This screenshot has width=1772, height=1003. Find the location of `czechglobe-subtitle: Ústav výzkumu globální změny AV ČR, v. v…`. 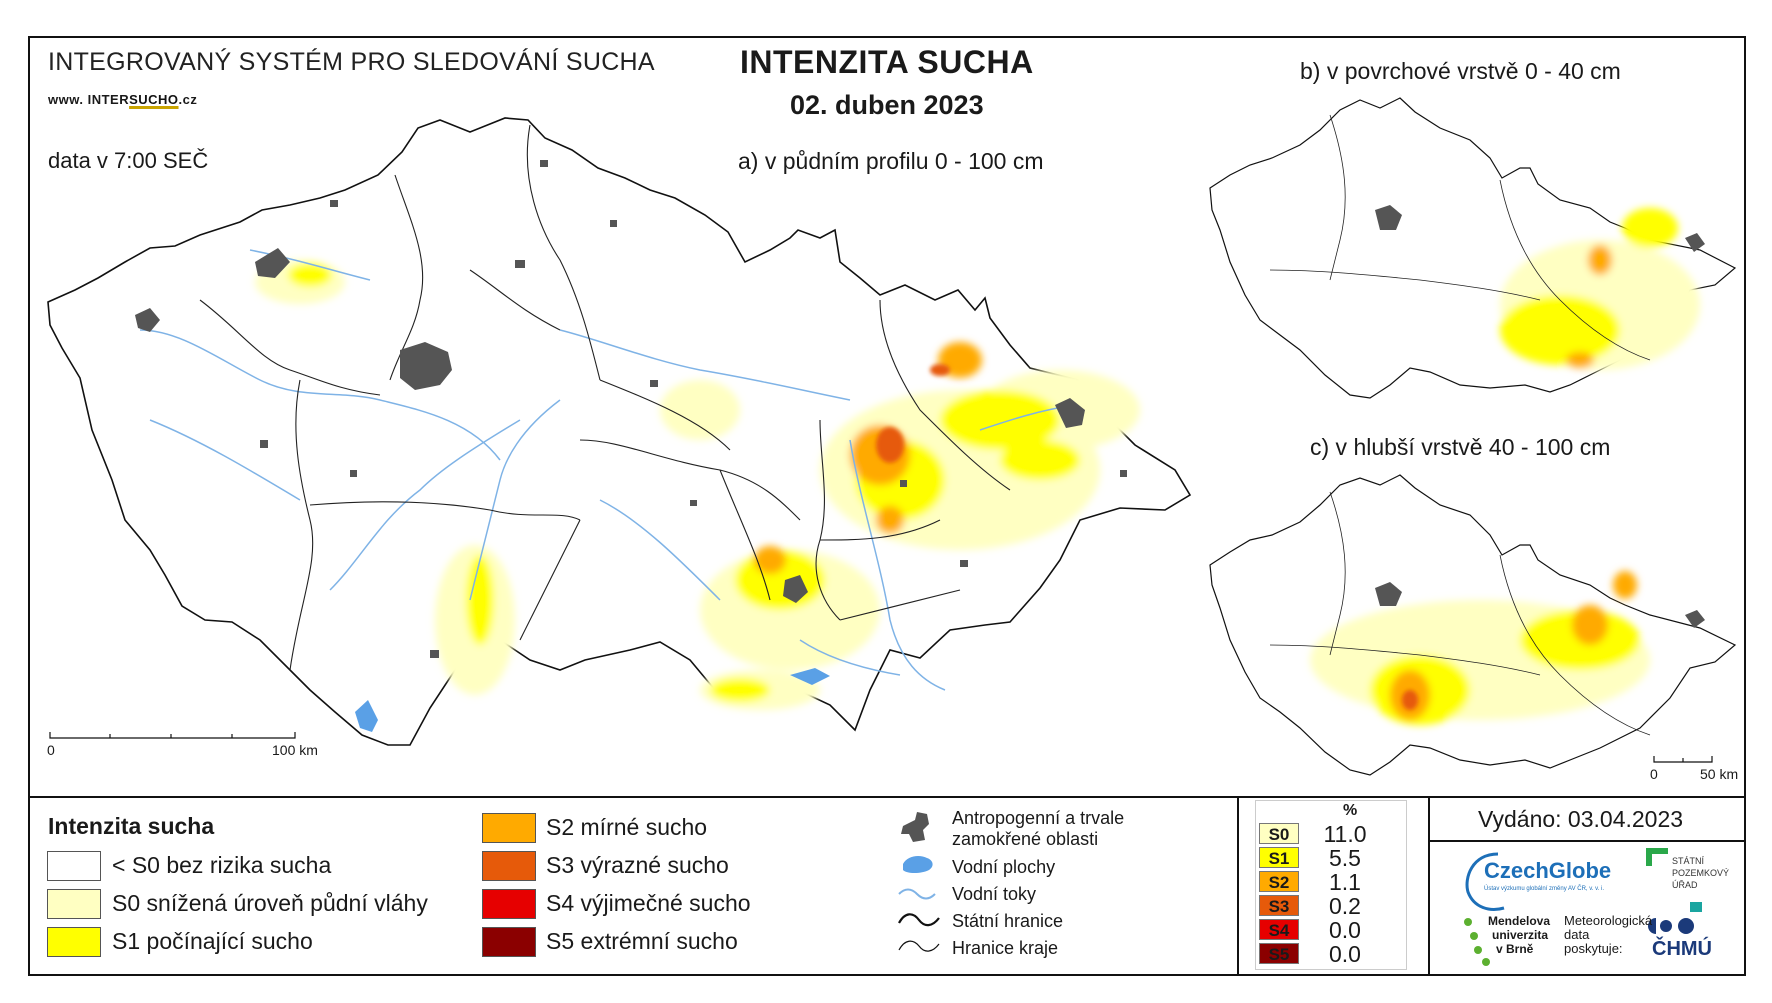

czechglobe-subtitle: Ústav výzkumu globální změny AV ČR, v. v… is located at coordinates (1544, 889).